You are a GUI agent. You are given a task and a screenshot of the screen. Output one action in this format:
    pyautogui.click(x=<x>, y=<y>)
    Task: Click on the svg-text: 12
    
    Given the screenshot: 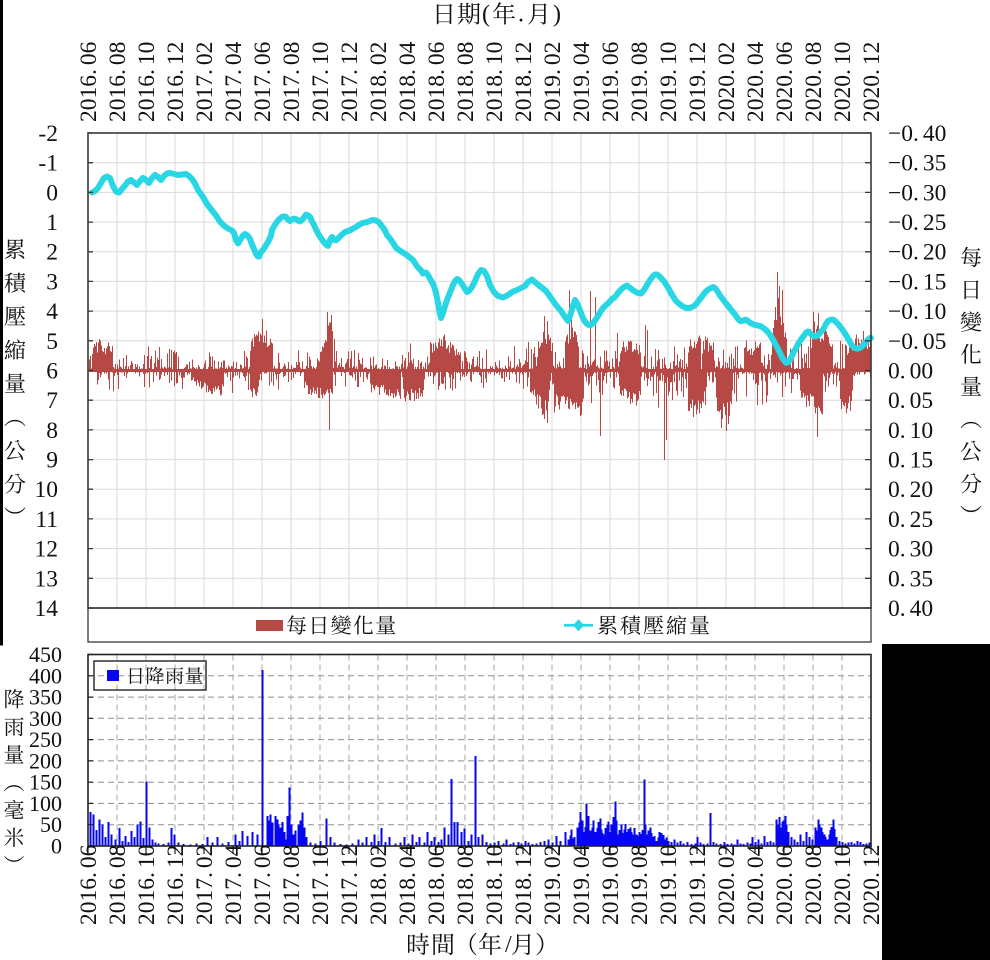 What is the action you would take?
    pyautogui.click(x=47, y=550)
    